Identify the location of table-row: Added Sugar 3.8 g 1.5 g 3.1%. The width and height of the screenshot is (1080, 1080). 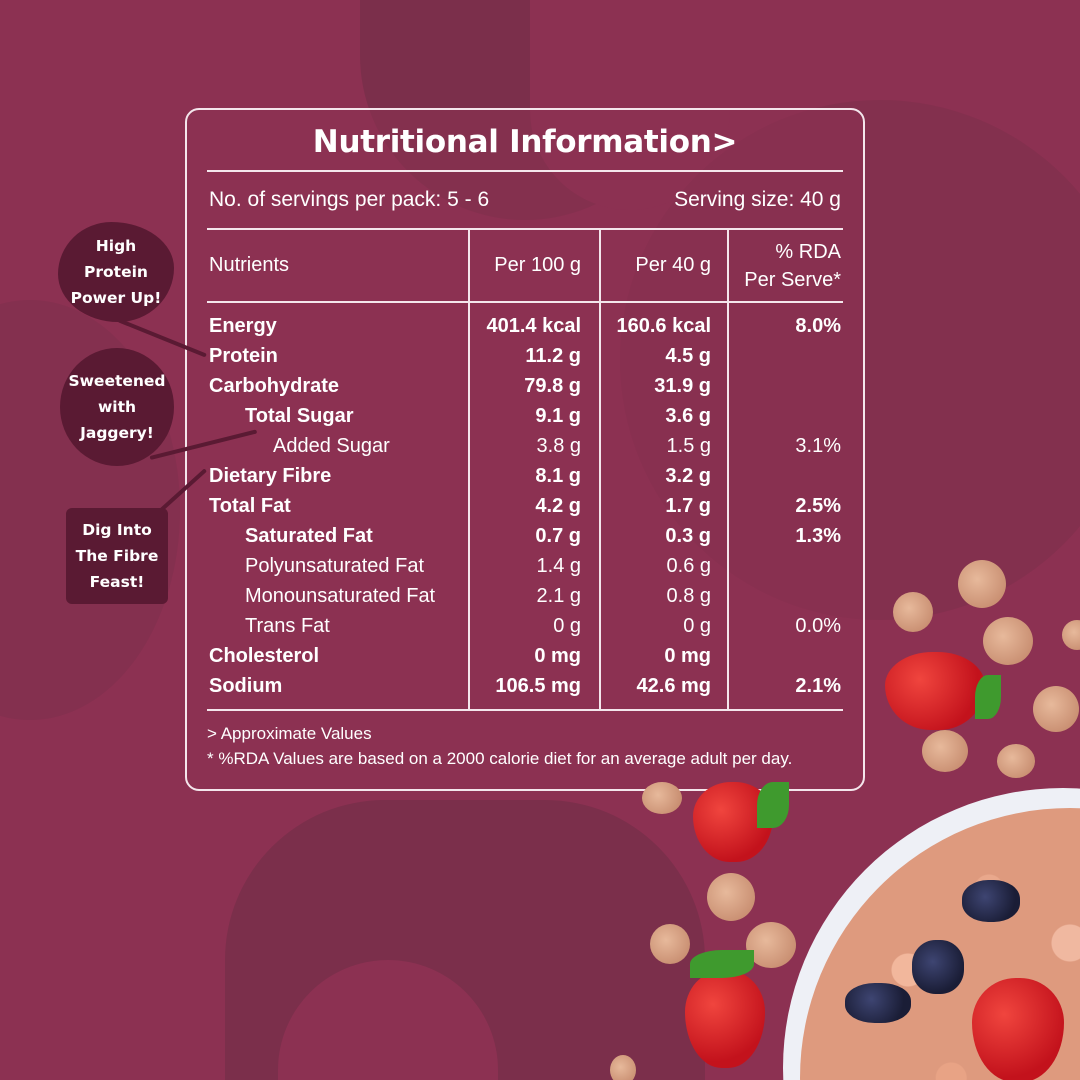
(525, 446).